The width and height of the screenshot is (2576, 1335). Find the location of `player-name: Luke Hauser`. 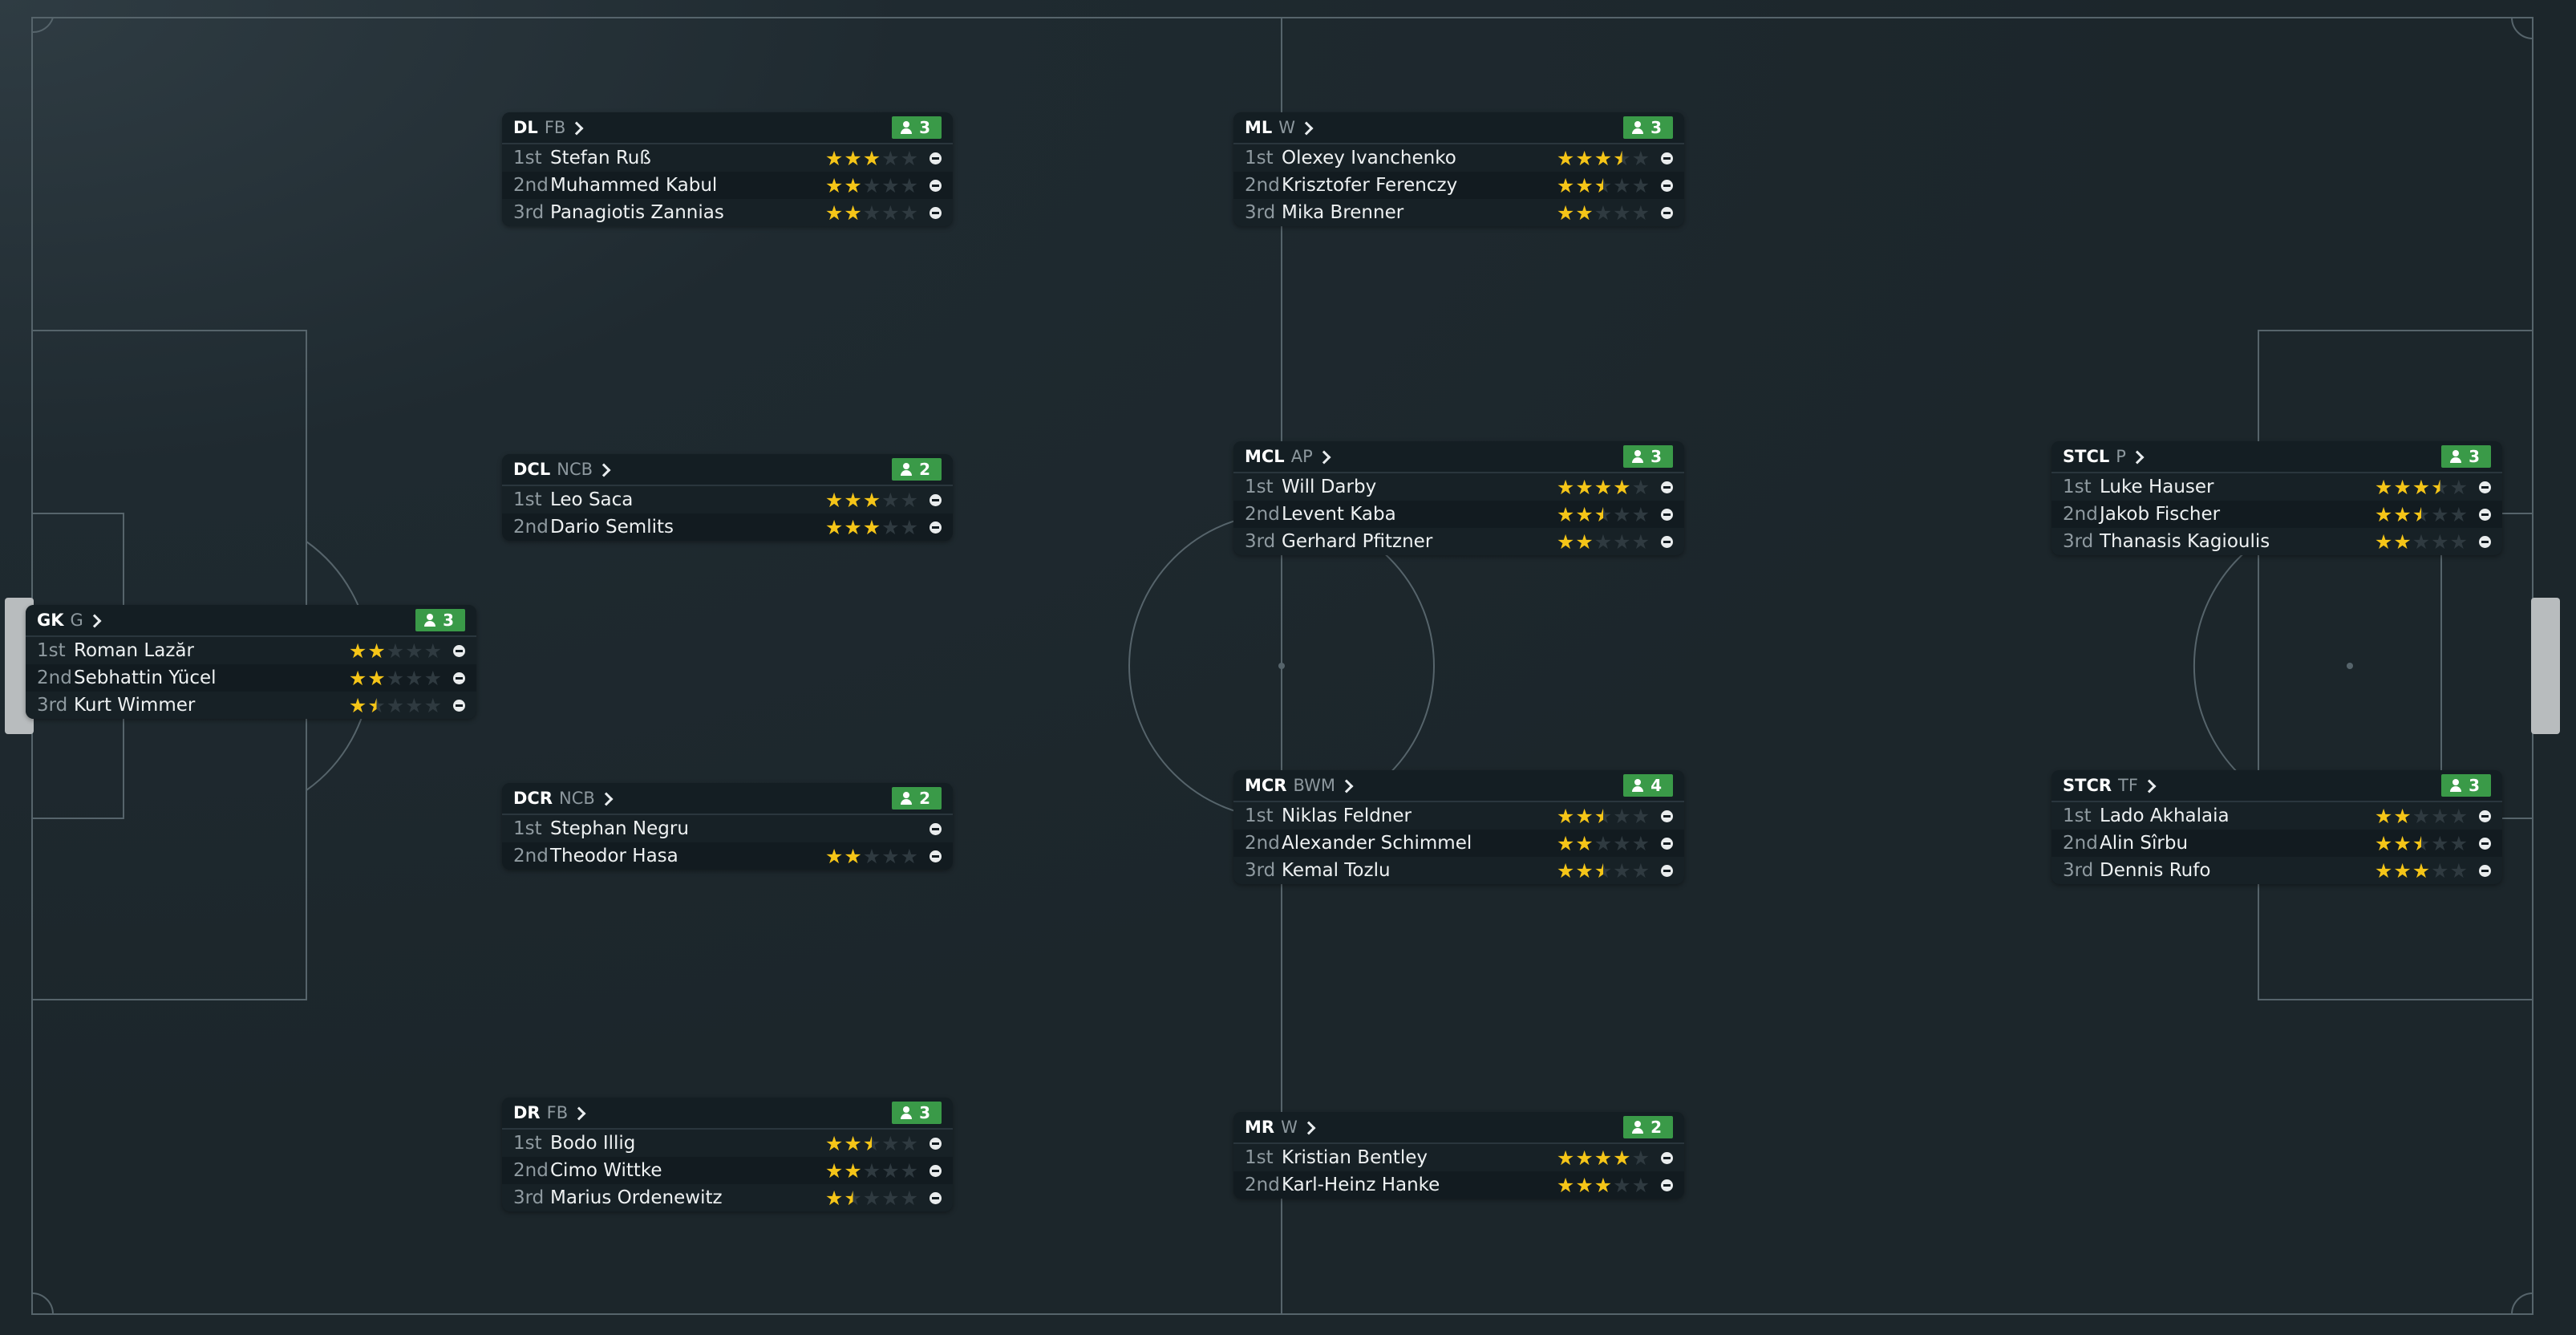

player-name: Luke Hauser is located at coordinates (2157, 487).